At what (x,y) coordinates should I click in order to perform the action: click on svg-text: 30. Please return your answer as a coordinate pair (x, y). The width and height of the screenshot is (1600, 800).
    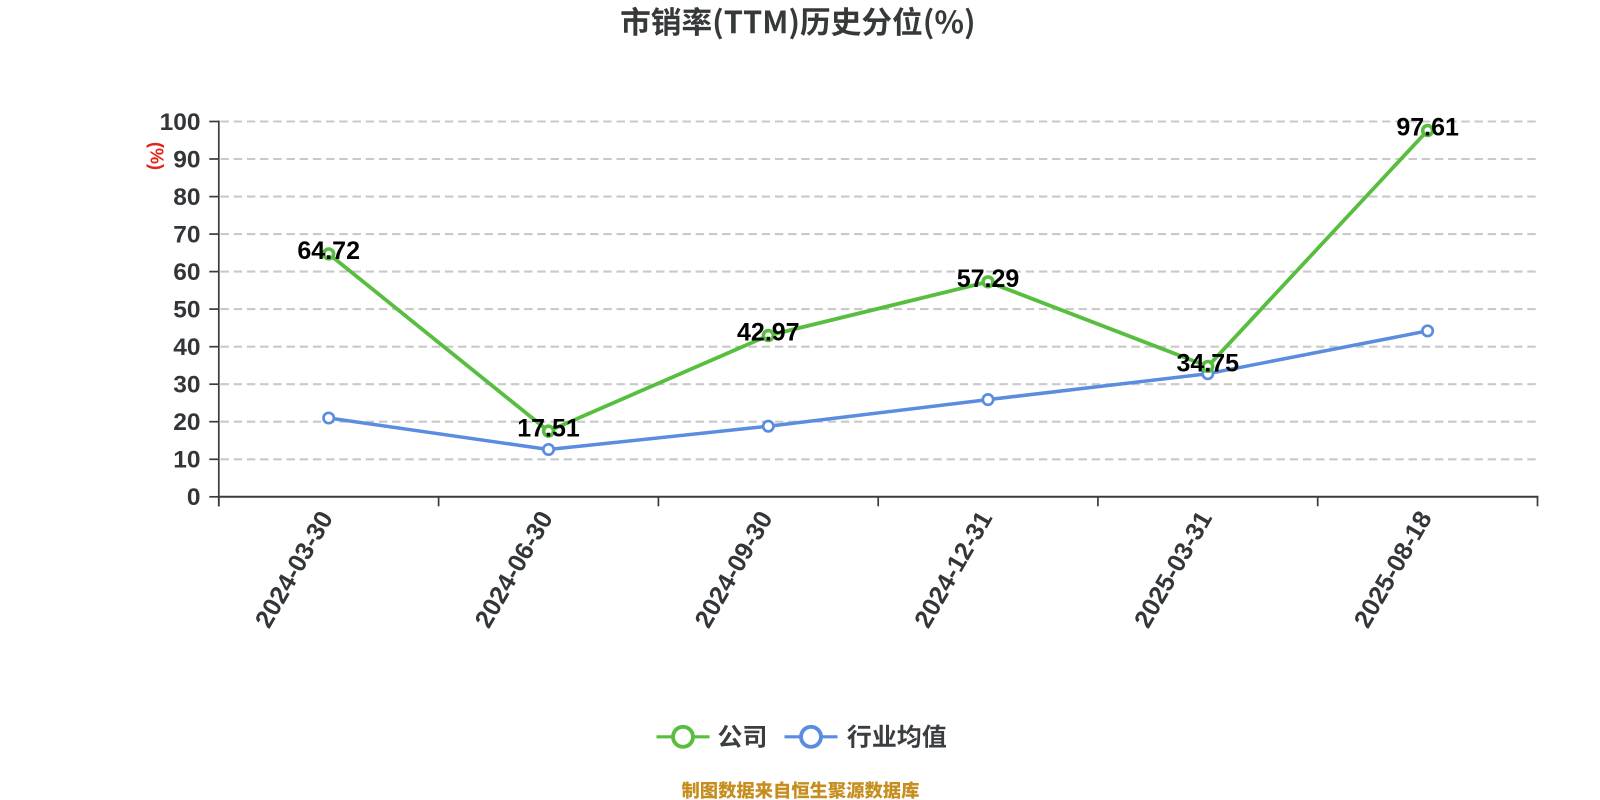
    Looking at the image, I should click on (186, 385).